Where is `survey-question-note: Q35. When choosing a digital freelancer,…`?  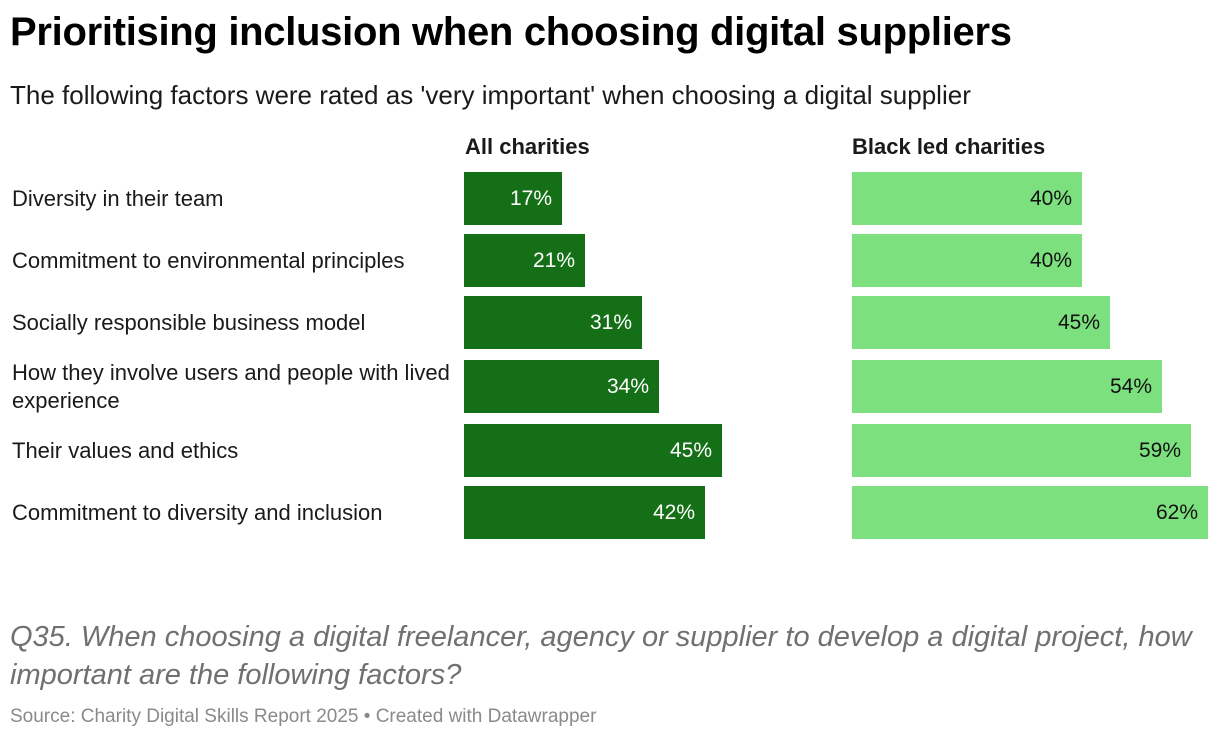 survey-question-note: Q35. When choosing a digital freelancer,… is located at coordinates (601, 656).